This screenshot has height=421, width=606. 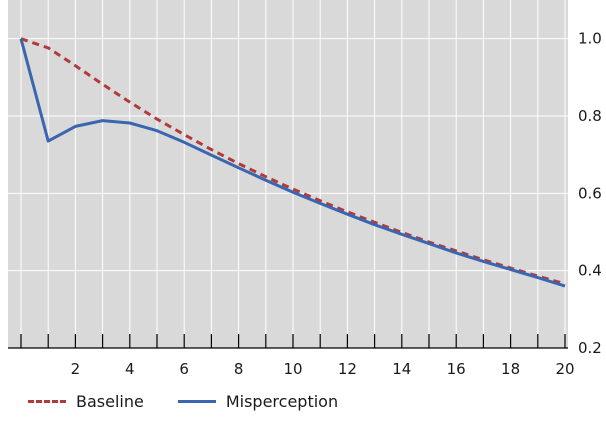 What do you see at coordinates (110, 401) in the screenshot?
I see `legend-label-baseline: Baseline` at bounding box center [110, 401].